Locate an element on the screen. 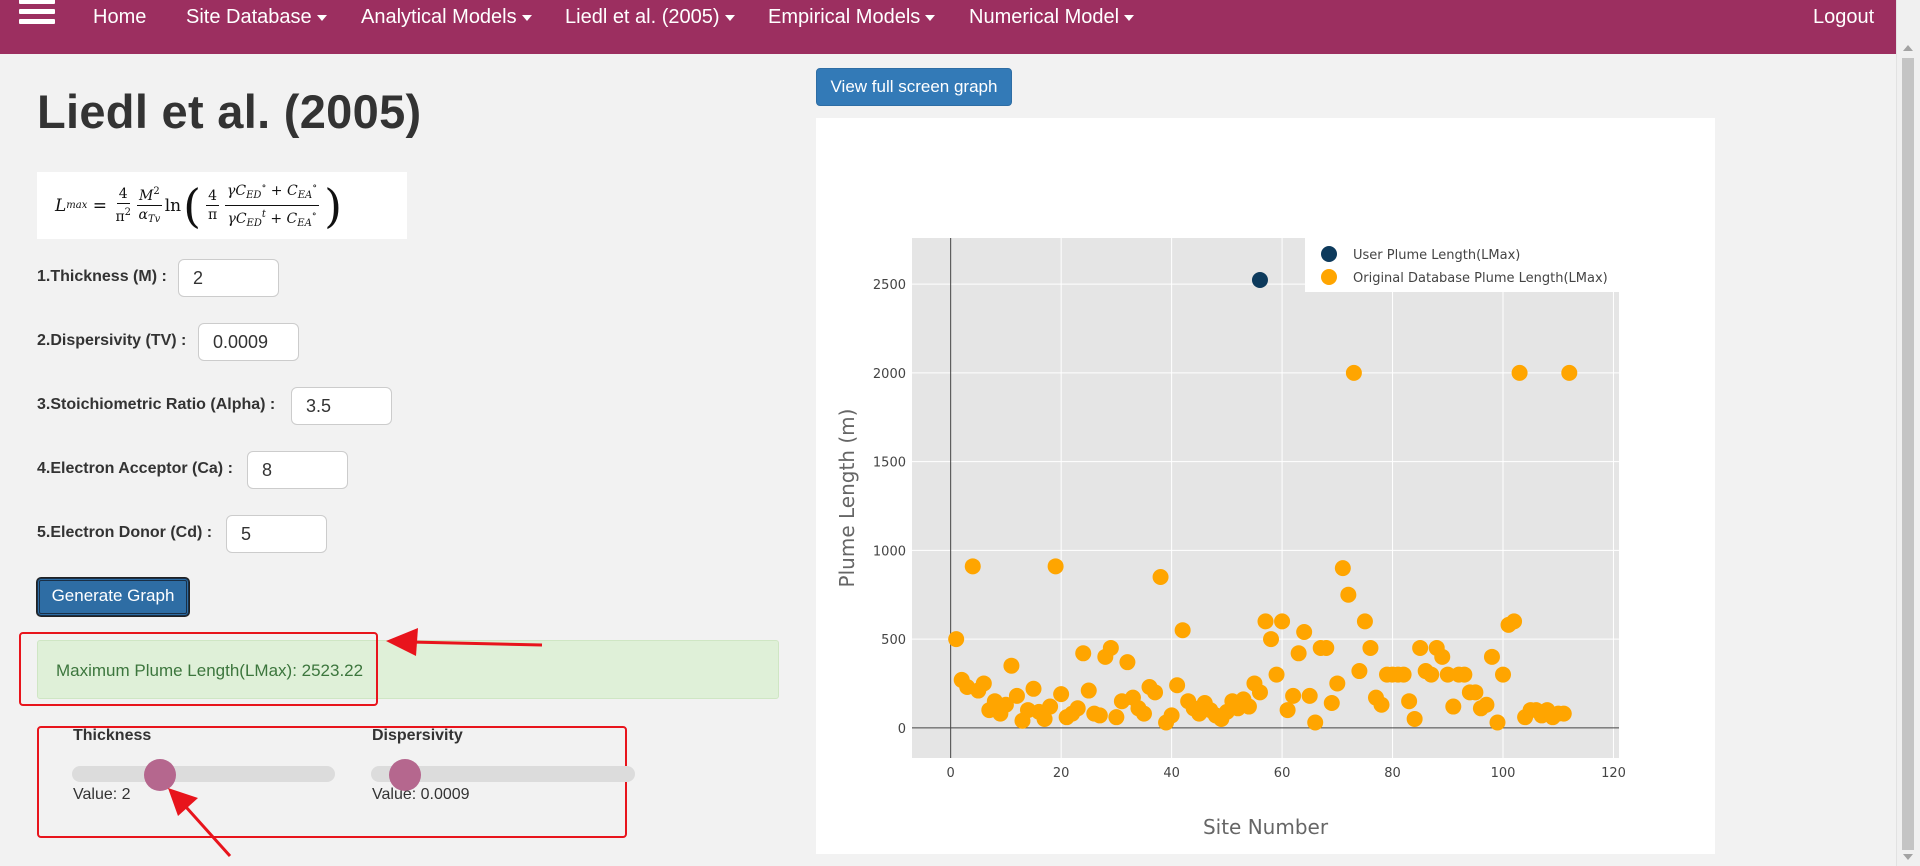  result-text: Maximum Plume Length(LMax): 2523.22 is located at coordinates (210, 670).